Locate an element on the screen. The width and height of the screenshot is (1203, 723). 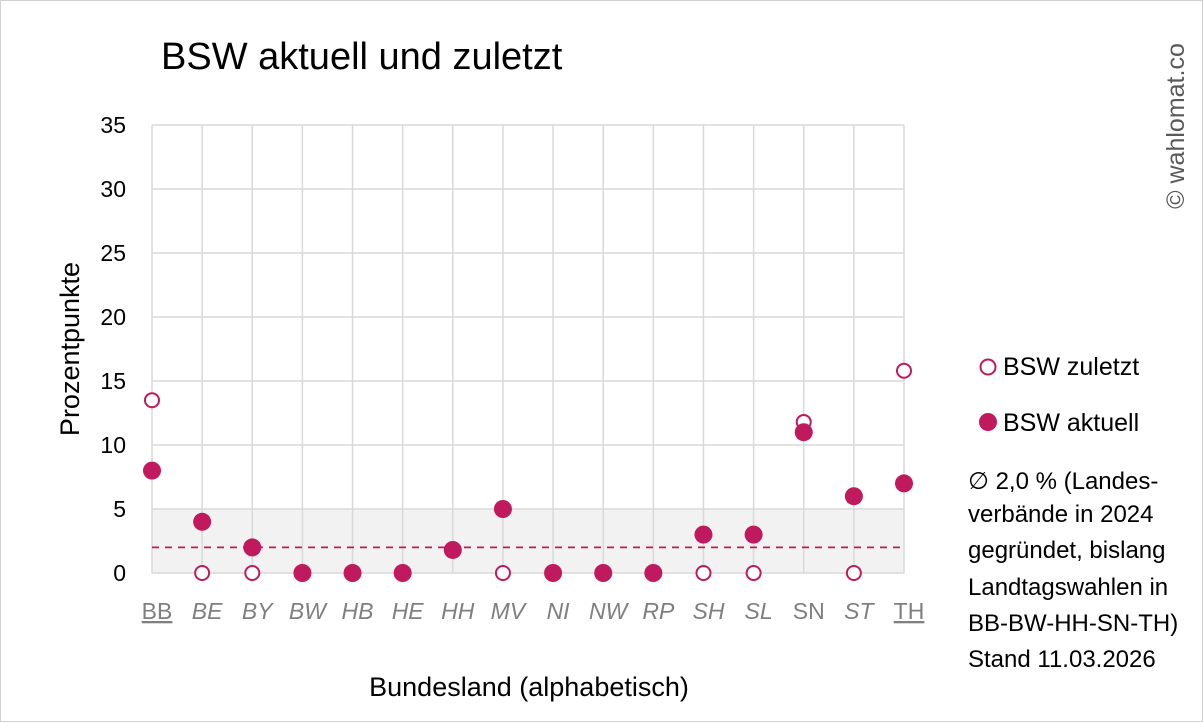
x-tick-label: SN is located at coordinates (809, 611).